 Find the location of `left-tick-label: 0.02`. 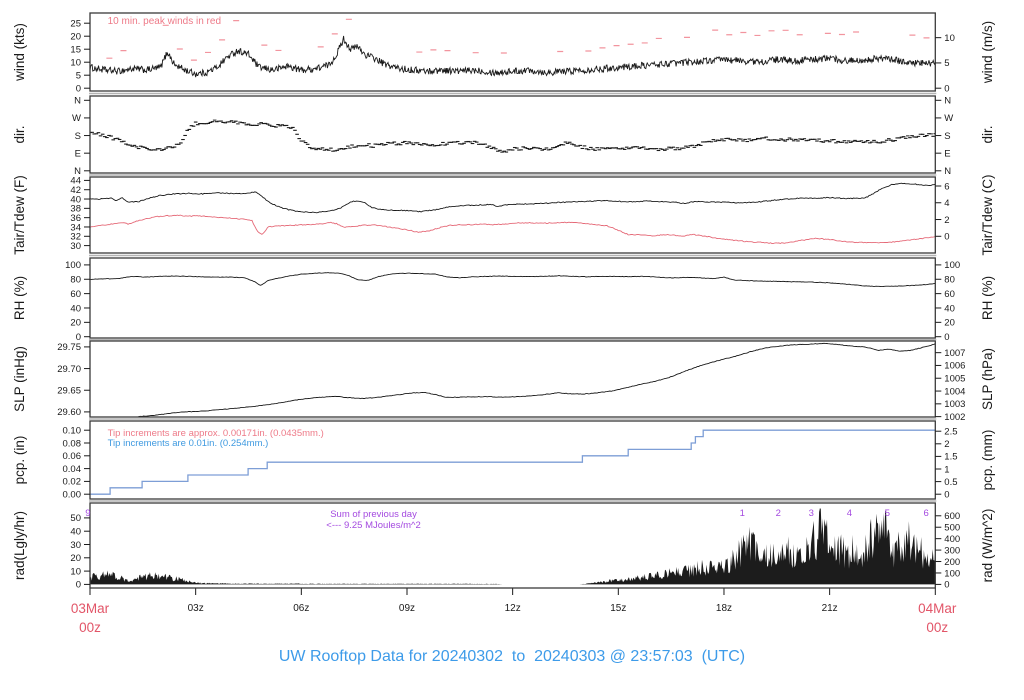

left-tick-label: 0.02 is located at coordinates (72, 482).